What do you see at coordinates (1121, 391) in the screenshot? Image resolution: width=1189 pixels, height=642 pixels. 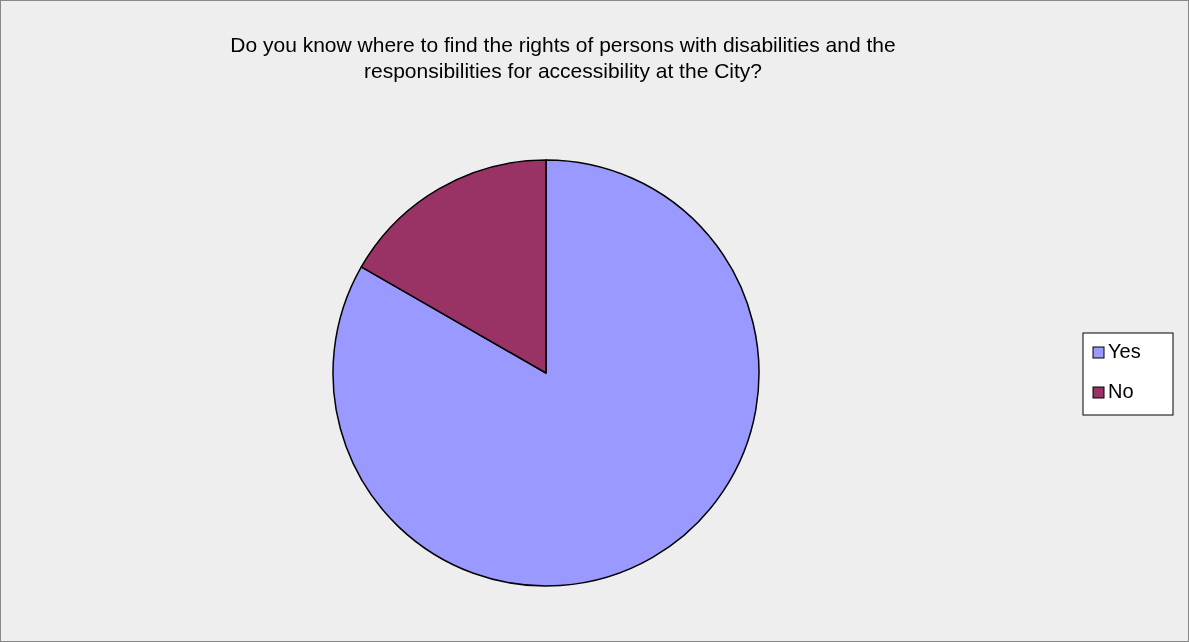 I see `legend-label: No` at bounding box center [1121, 391].